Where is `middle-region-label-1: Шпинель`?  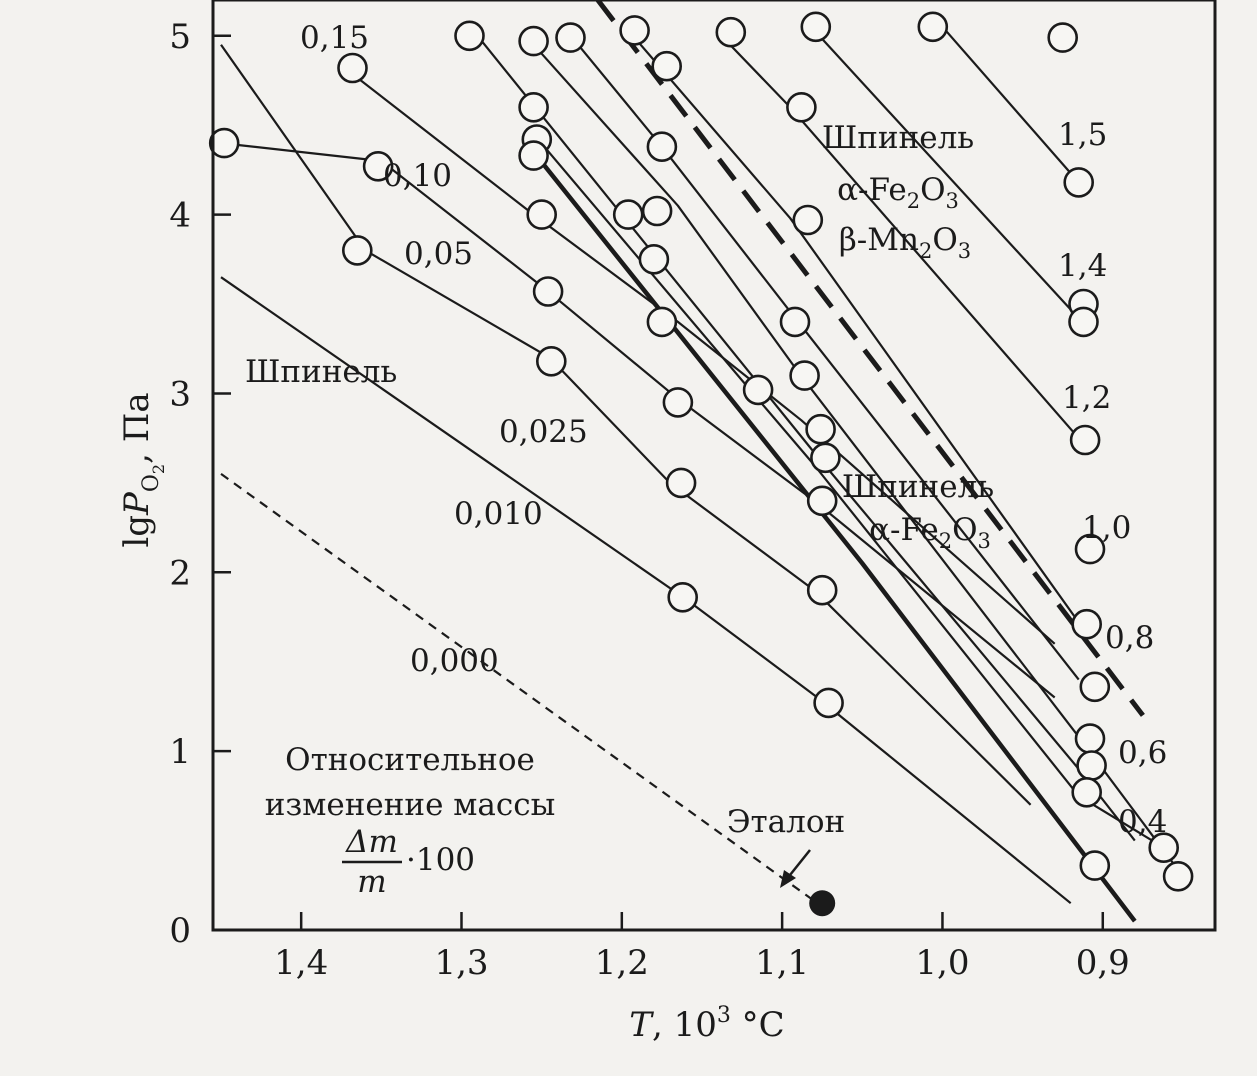
middle-region-label-1: Шпинель is located at coordinates (918, 487).